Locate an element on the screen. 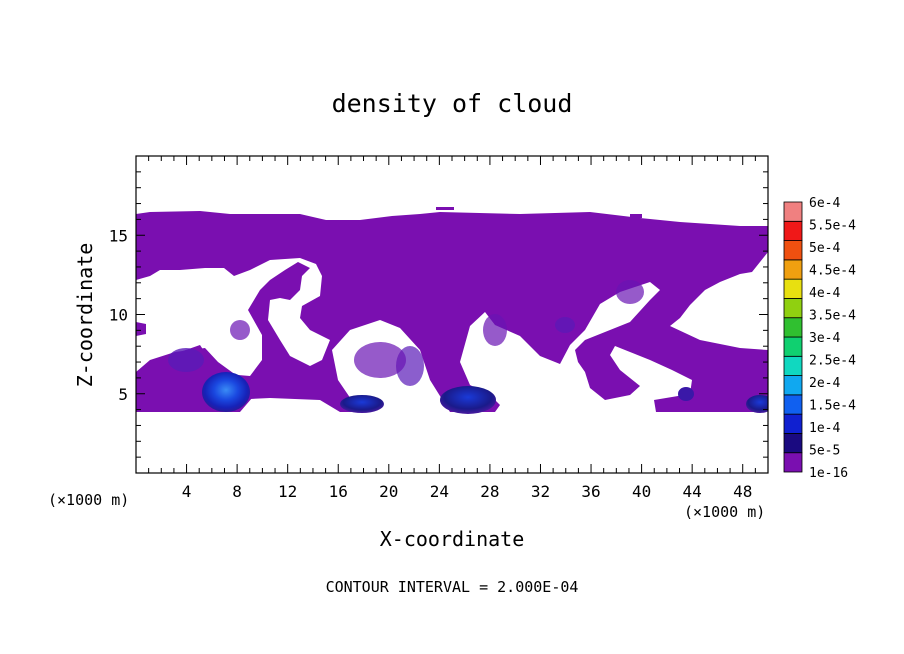 This screenshot has height=654, width=904. cloud-core-e is located at coordinates (565, 325).